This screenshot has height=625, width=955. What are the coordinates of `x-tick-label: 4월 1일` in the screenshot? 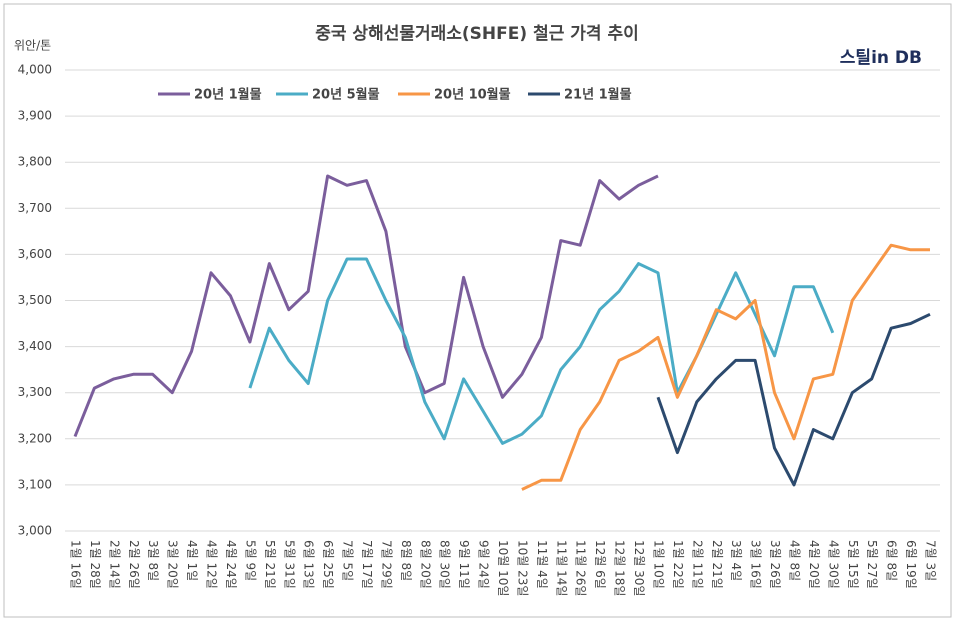 It's located at (192, 560).